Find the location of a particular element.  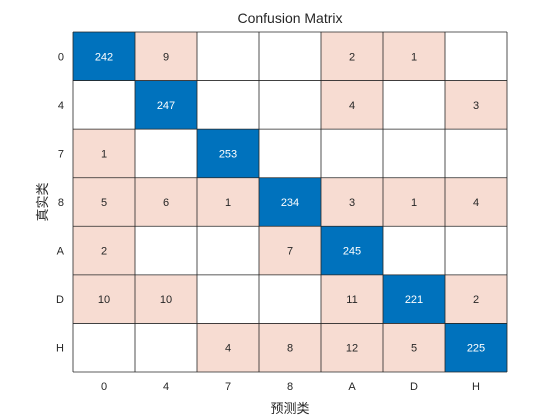

cell-value-label: 8 is located at coordinates (290, 349).